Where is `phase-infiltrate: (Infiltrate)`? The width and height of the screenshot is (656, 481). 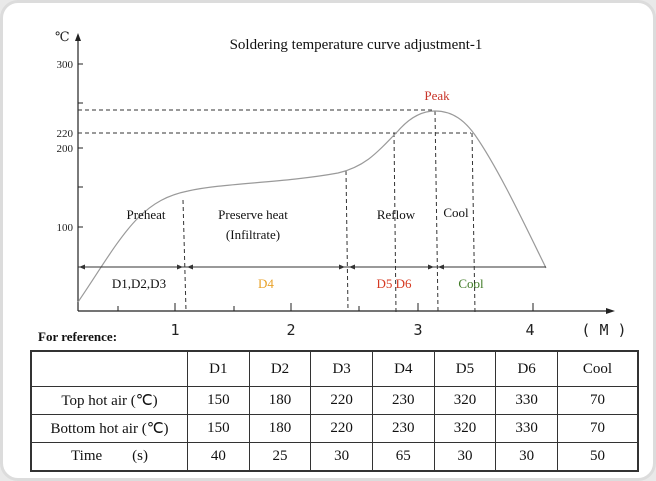 phase-infiltrate: (Infiltrate) is located at coordinates (253, 234).